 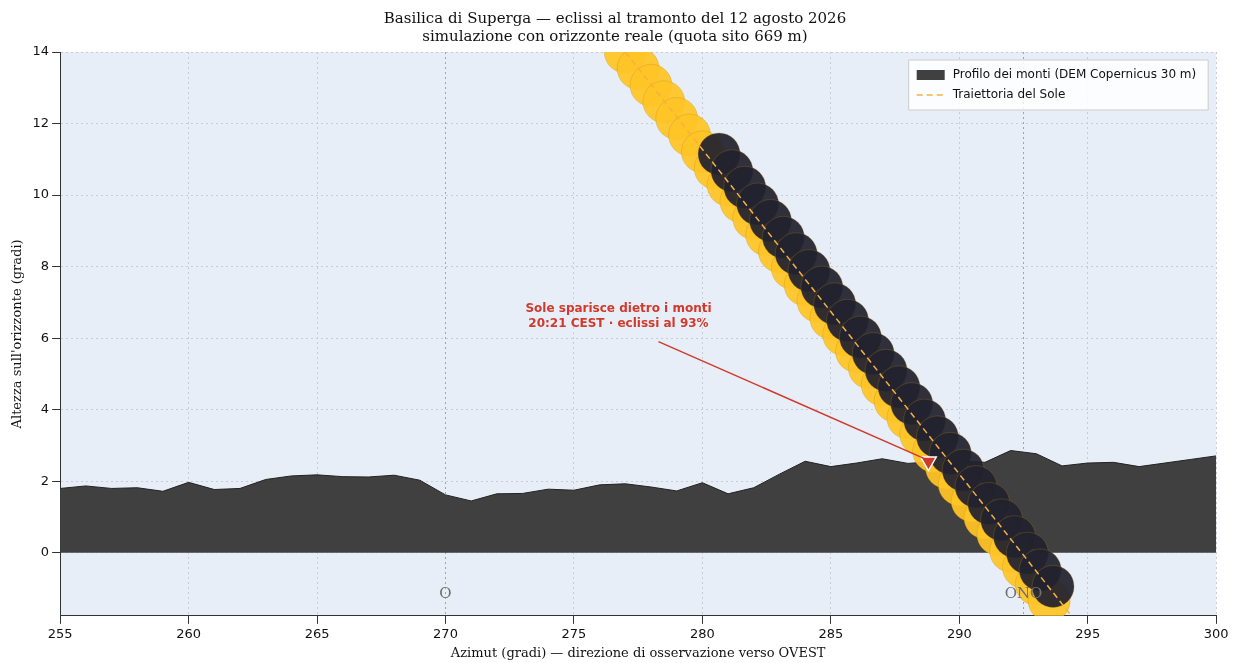 I want to click on legend-label: Traiettoria del Sole, so click(x=1008, y=94).